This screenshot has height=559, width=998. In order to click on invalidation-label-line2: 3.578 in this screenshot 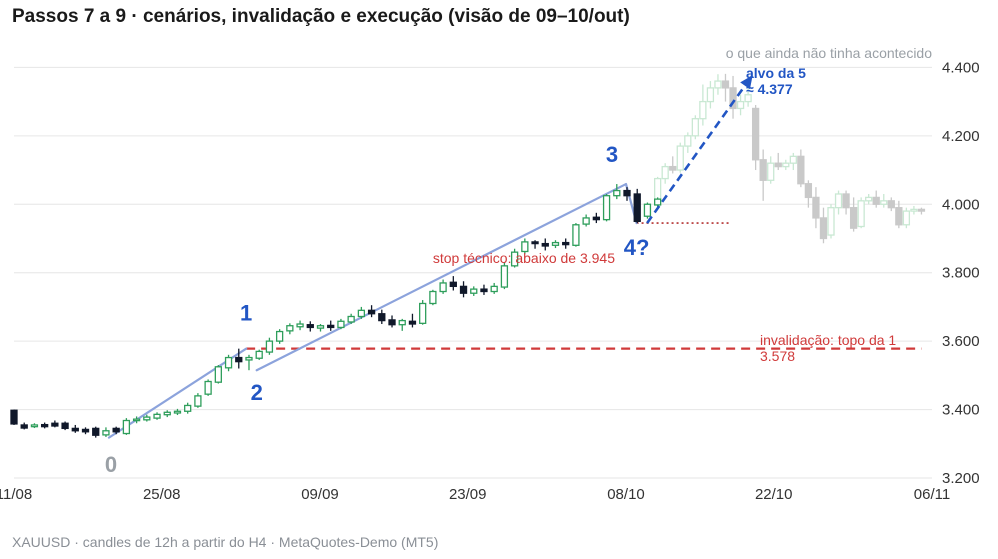, I will do `click(777, 356)`.